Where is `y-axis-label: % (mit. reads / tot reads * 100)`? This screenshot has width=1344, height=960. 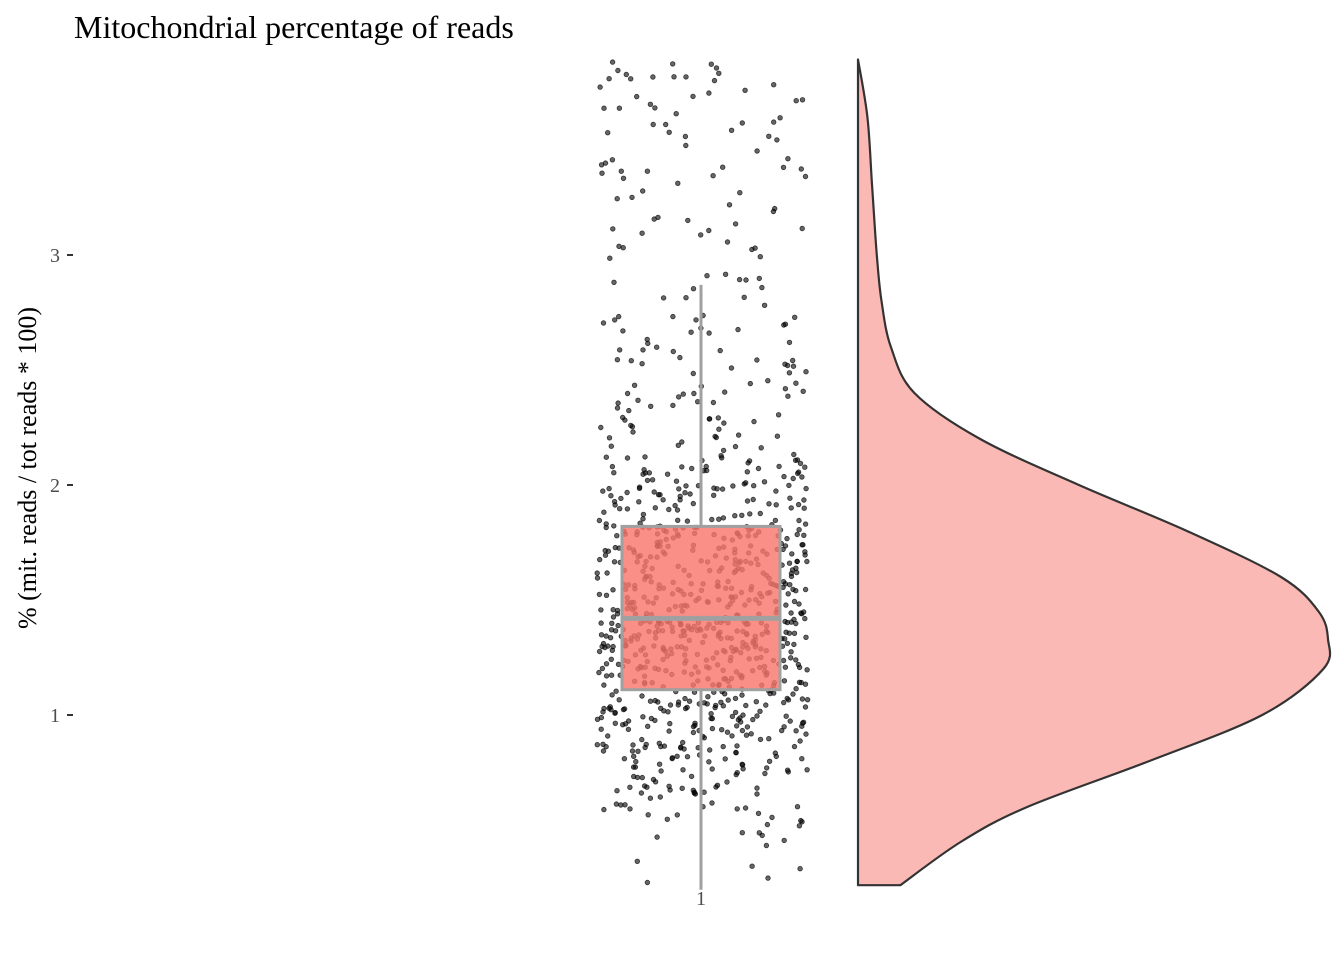
y-axis-label: % (mit. reads / tot reads * 100) is located at coordinates (27, 468).